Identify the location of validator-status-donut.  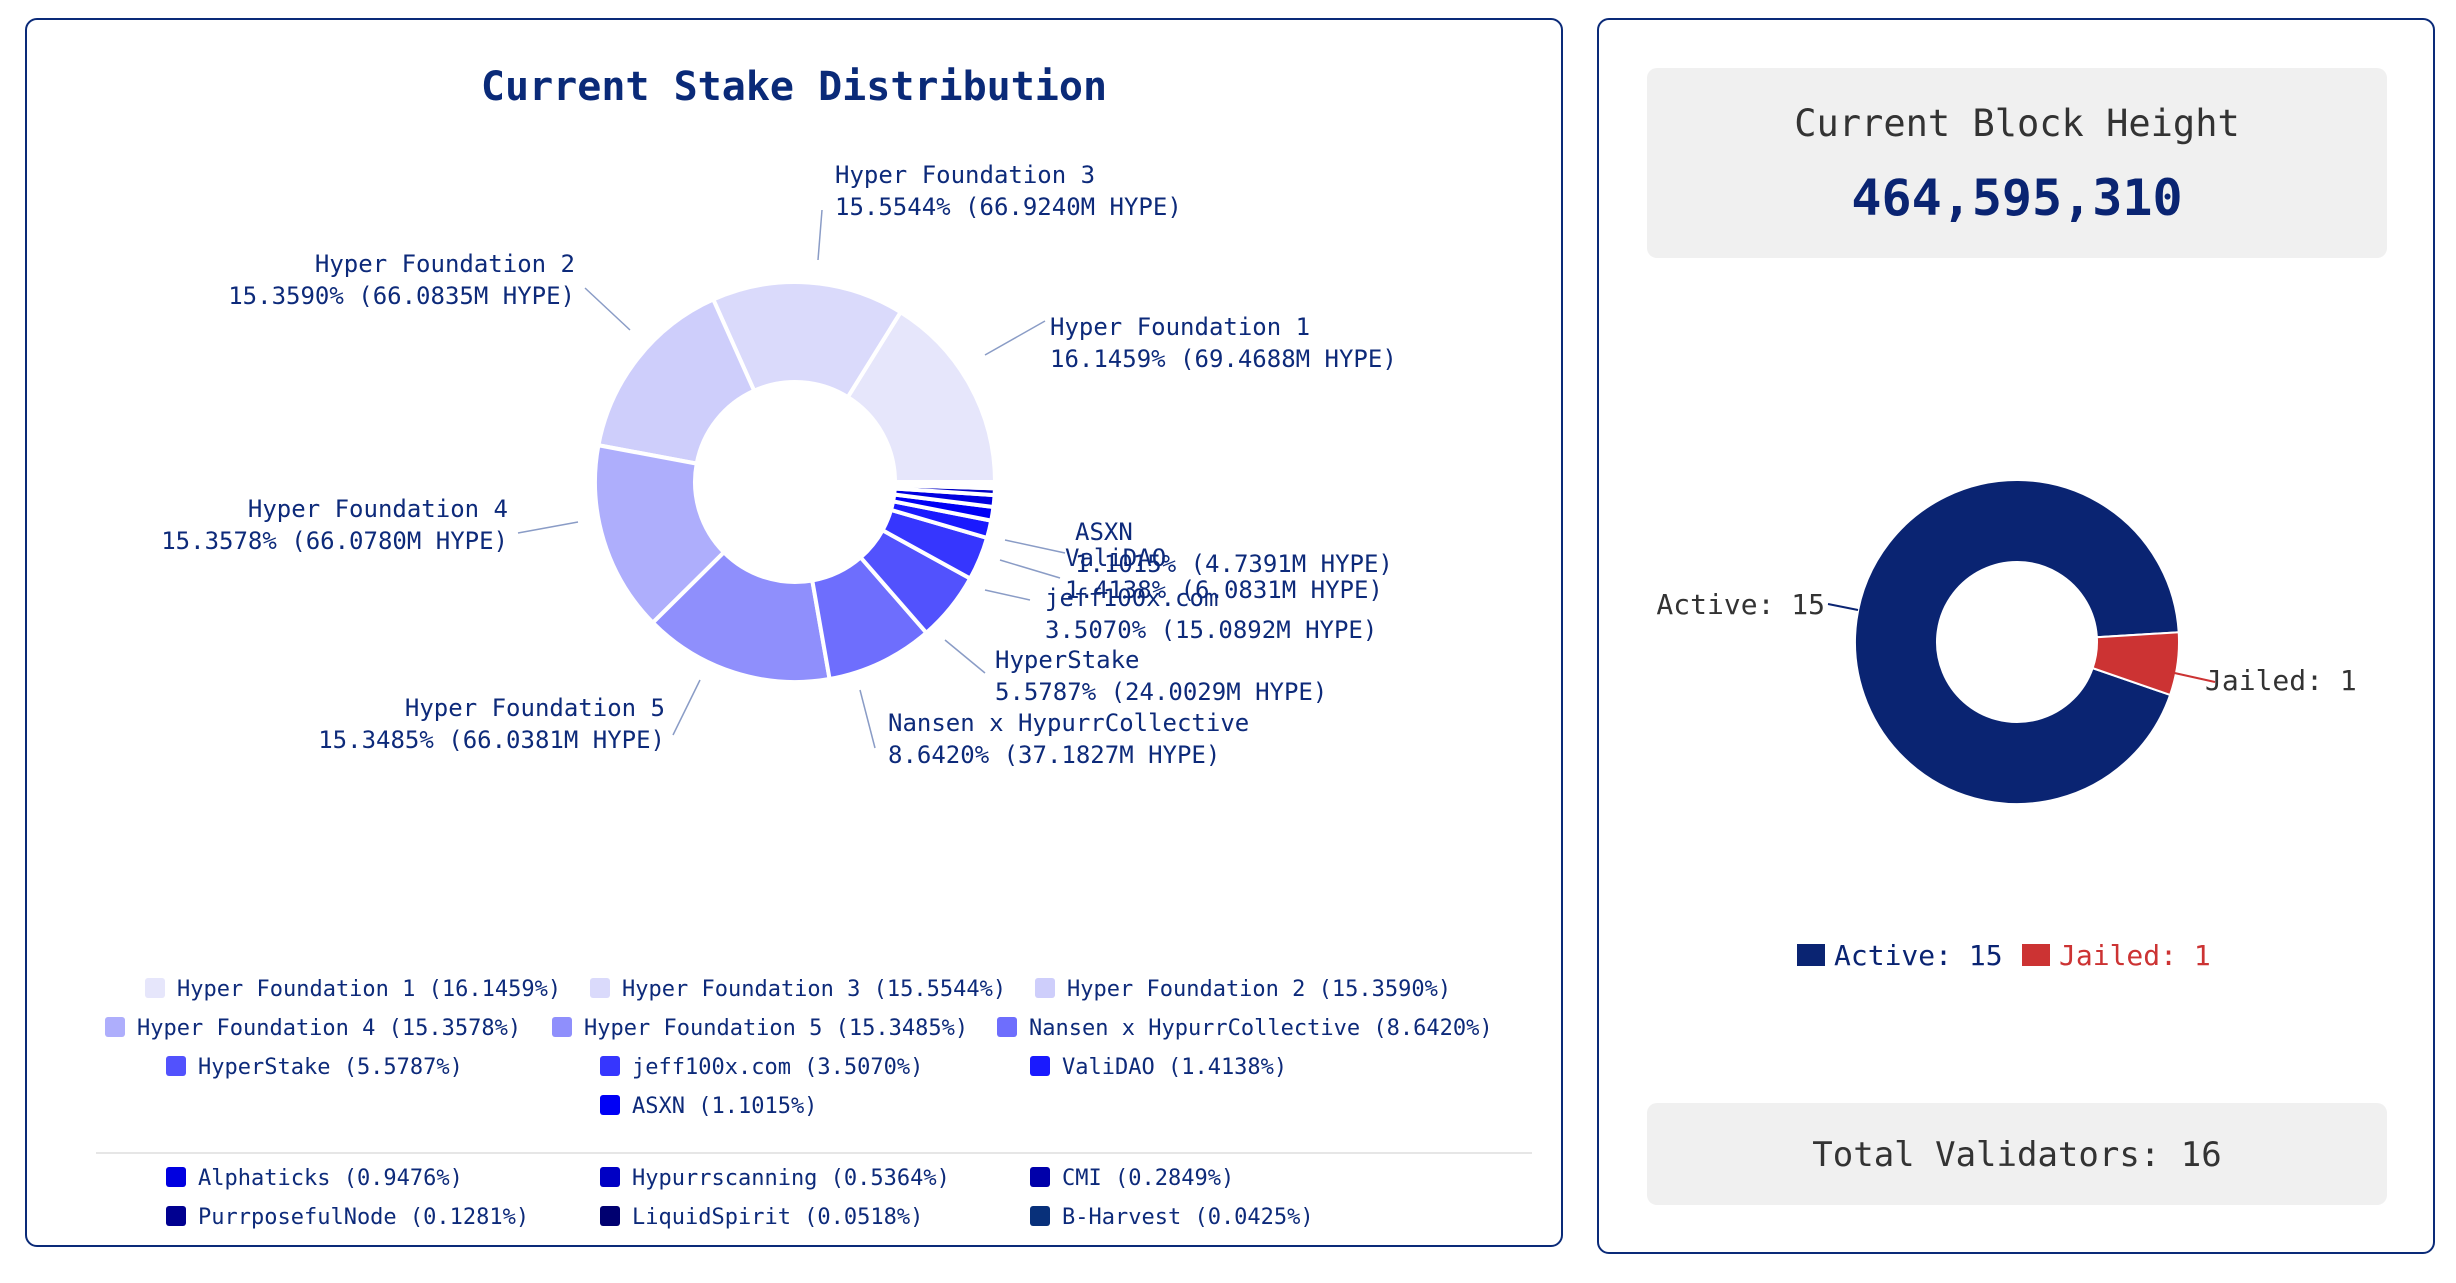
(2017, 642).